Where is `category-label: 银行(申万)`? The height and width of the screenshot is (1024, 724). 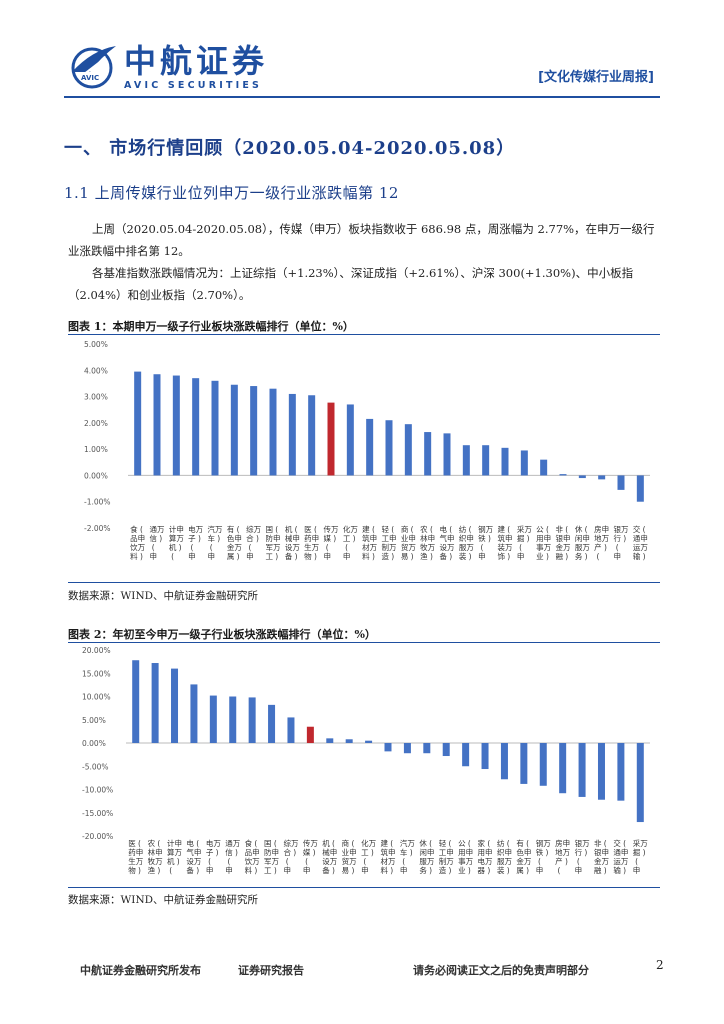
category-label: 银行(申万) is located at coordinates (622, 543).